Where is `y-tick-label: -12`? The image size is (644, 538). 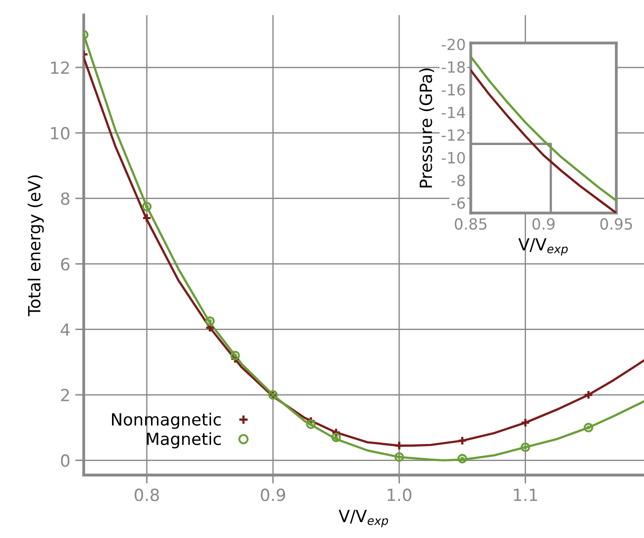
y-tick-label: -12 is located at coordinates (453, 135).